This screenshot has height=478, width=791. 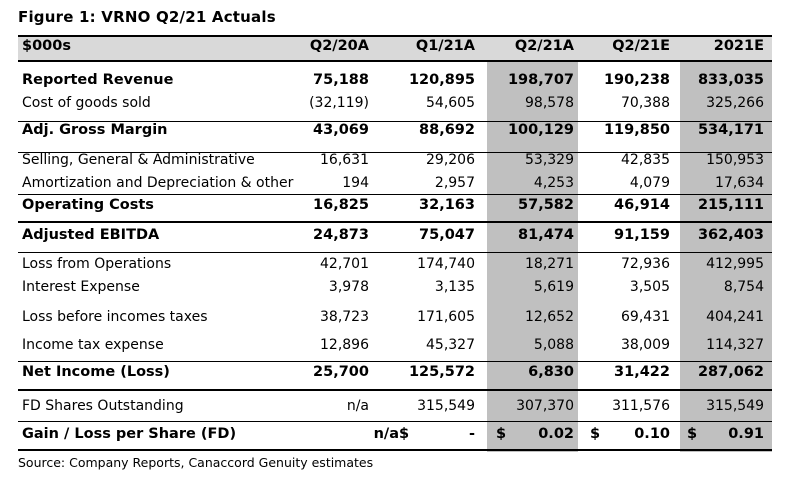 What do you see at coordinates (641, 406) in the screenshot?
I see `cell-q2-21e: 311,576` at bounding box center [641, 406].